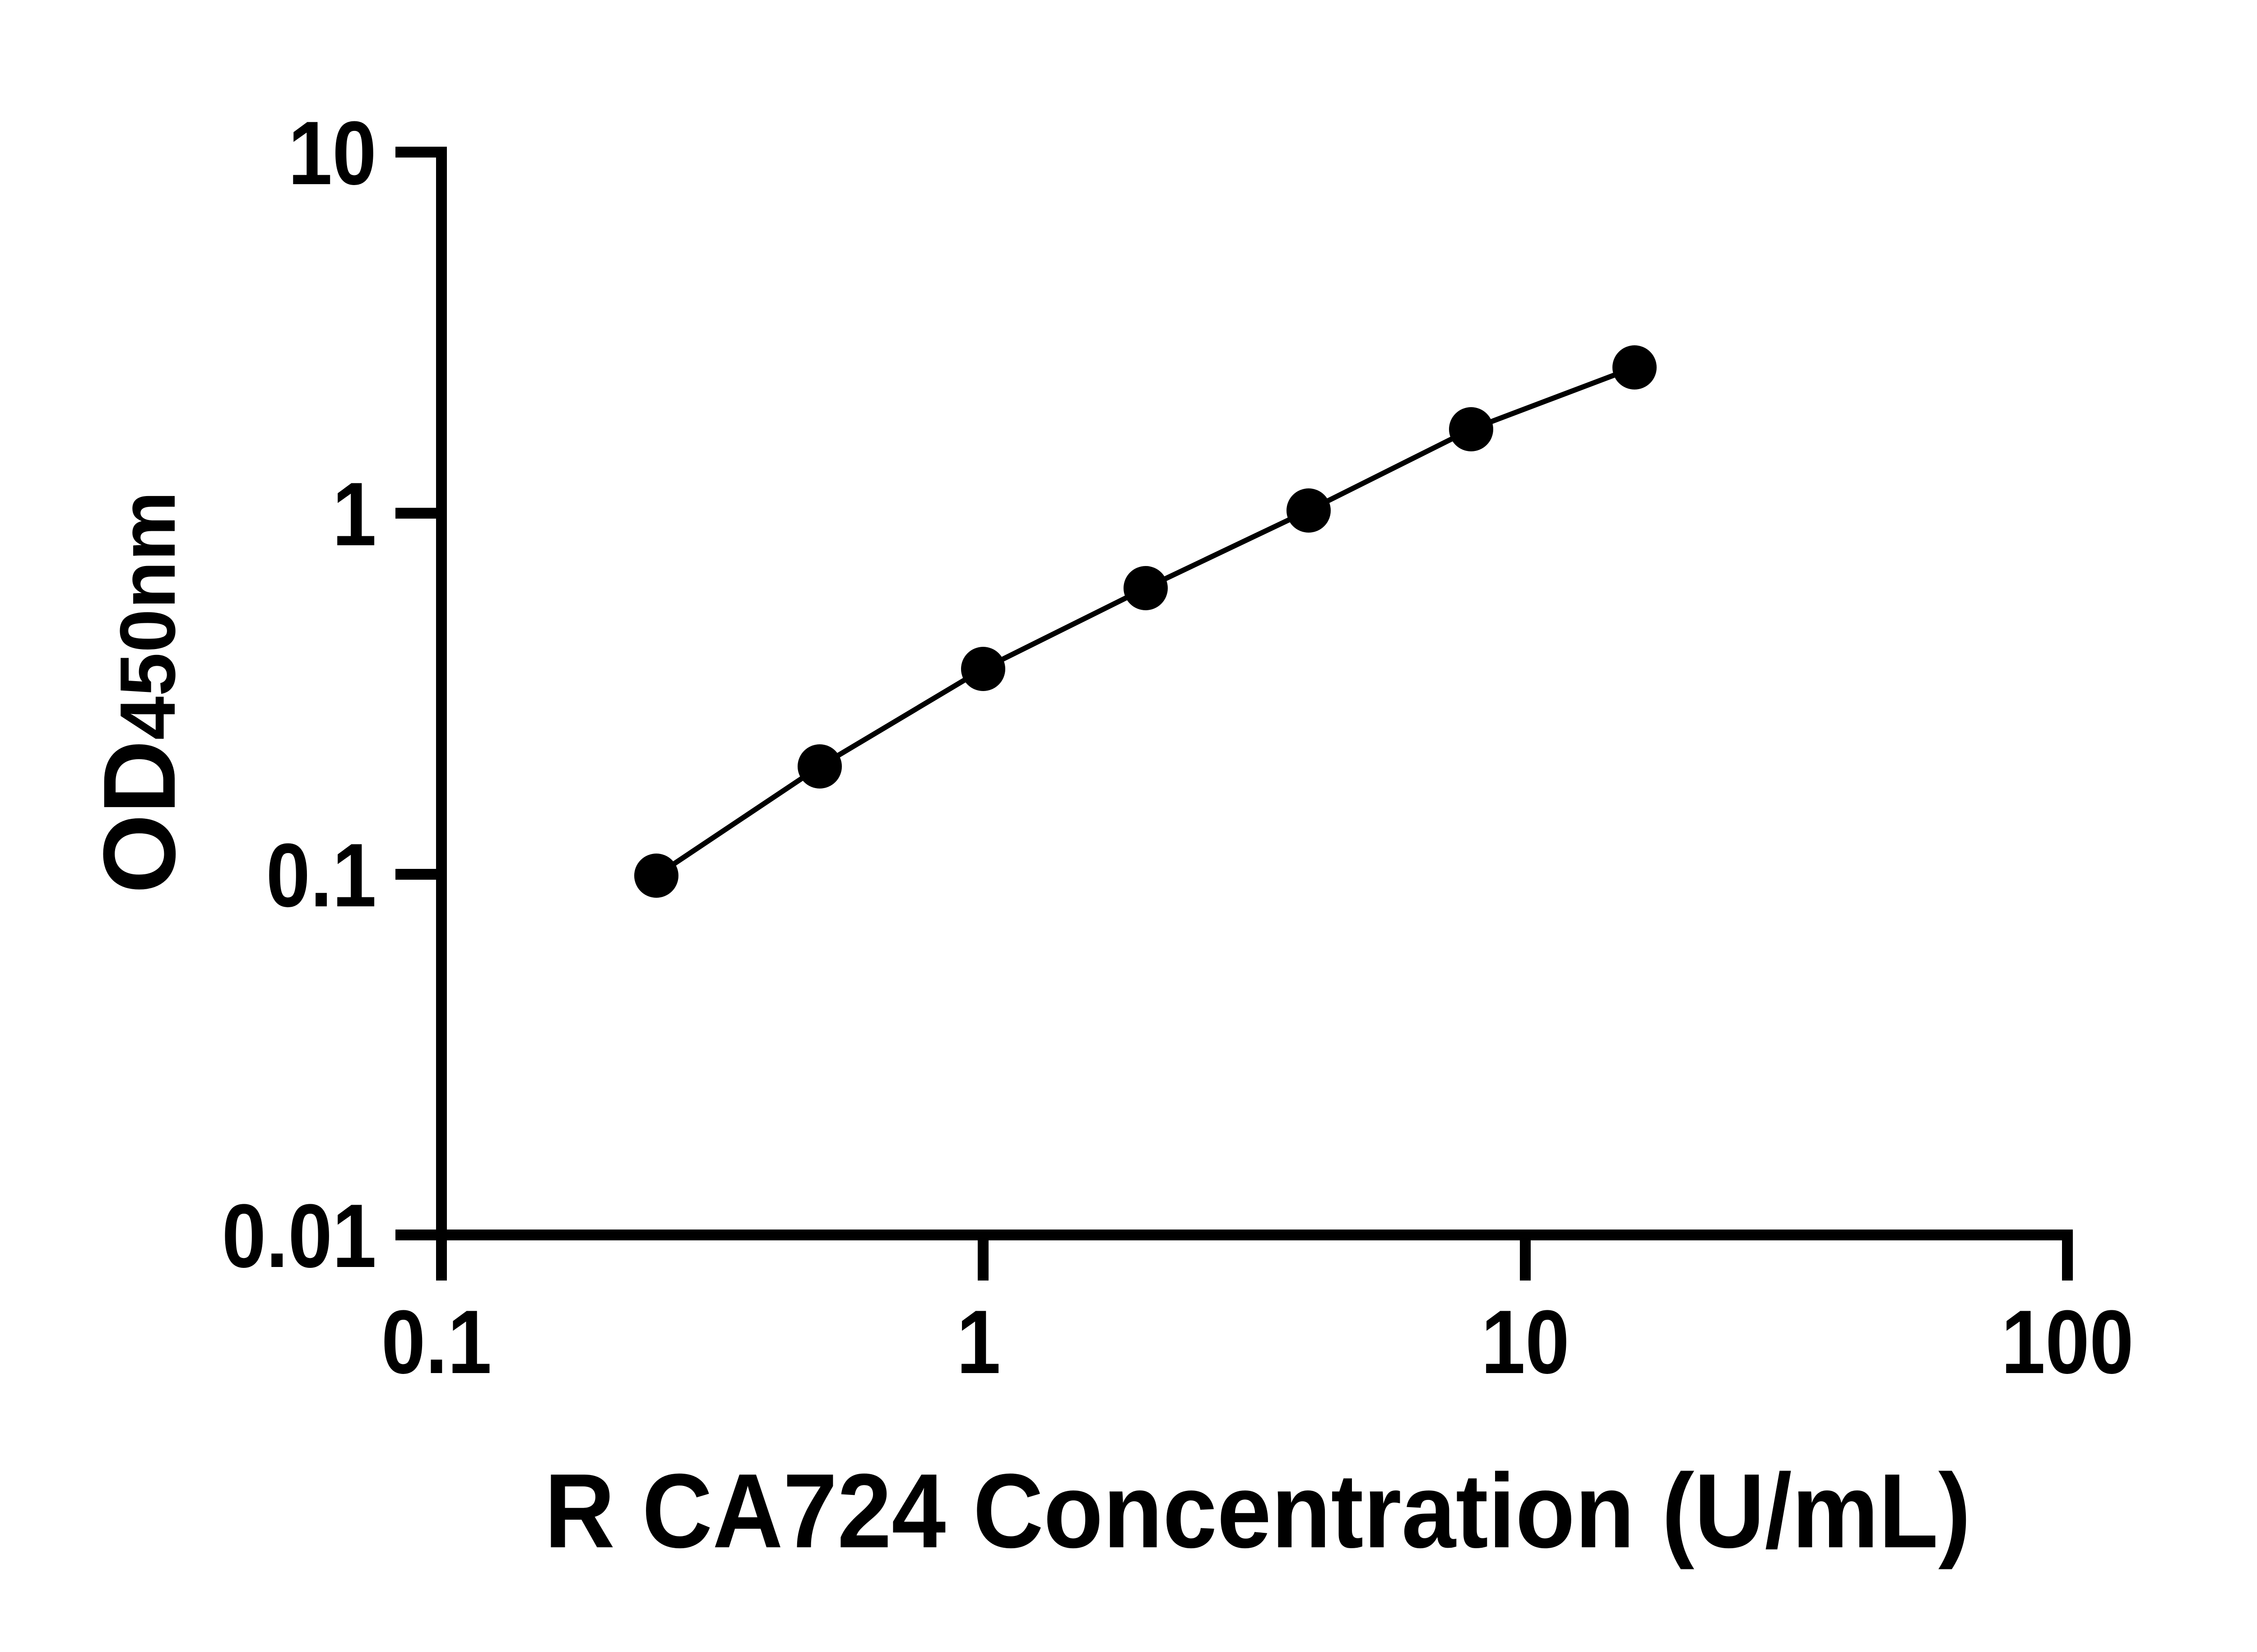  What do you see at coordinates (1258, 1511) in the screenshot?
I see `svg-text: R CA724 Concentration (U/mL)` at bounding box center [1258, 1511].